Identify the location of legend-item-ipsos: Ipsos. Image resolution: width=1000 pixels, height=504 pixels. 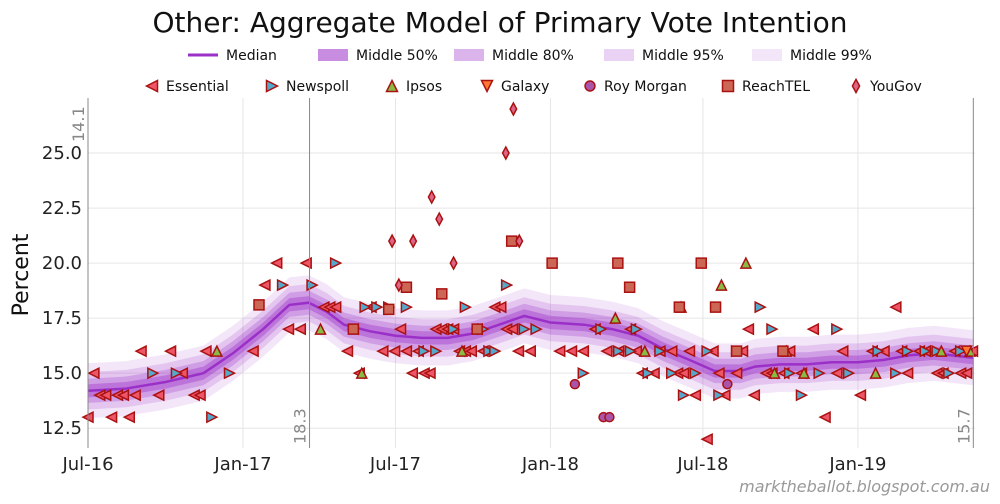
(413, 86).